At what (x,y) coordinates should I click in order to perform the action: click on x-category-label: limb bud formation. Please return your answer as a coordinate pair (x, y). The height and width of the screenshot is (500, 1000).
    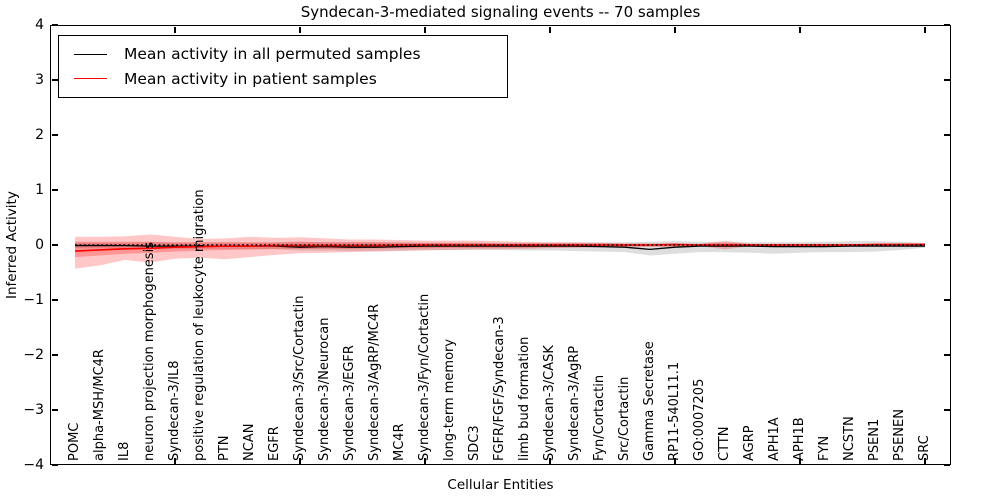
    Looking at the image, I should click on (524, 398).